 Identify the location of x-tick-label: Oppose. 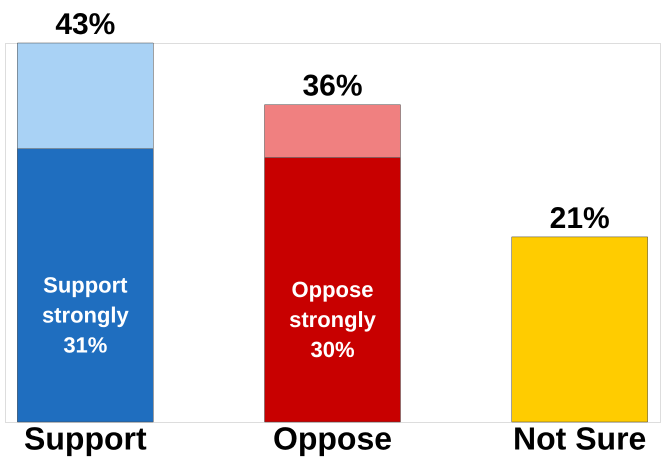
(332, 438).